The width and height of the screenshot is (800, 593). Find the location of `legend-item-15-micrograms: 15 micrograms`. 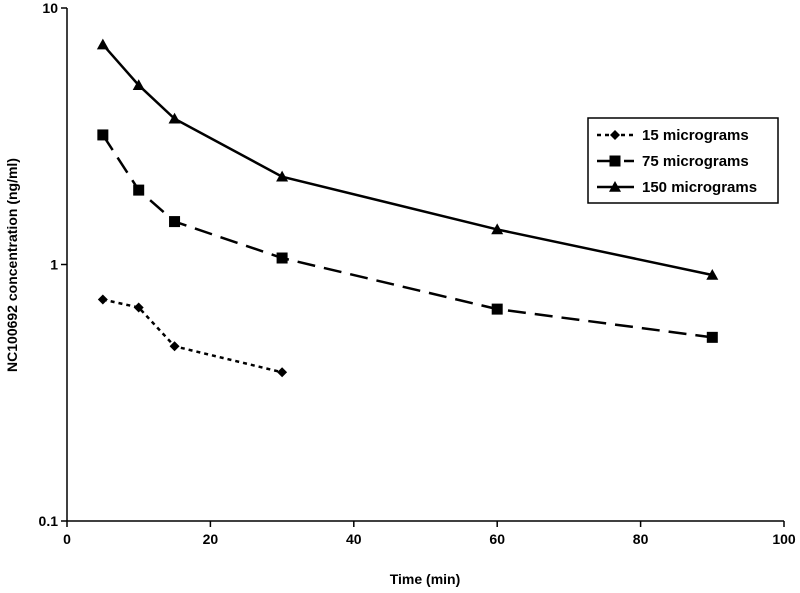

legend-item-15-micrograms: 15 micrograms is located at coordinates (673, 135).